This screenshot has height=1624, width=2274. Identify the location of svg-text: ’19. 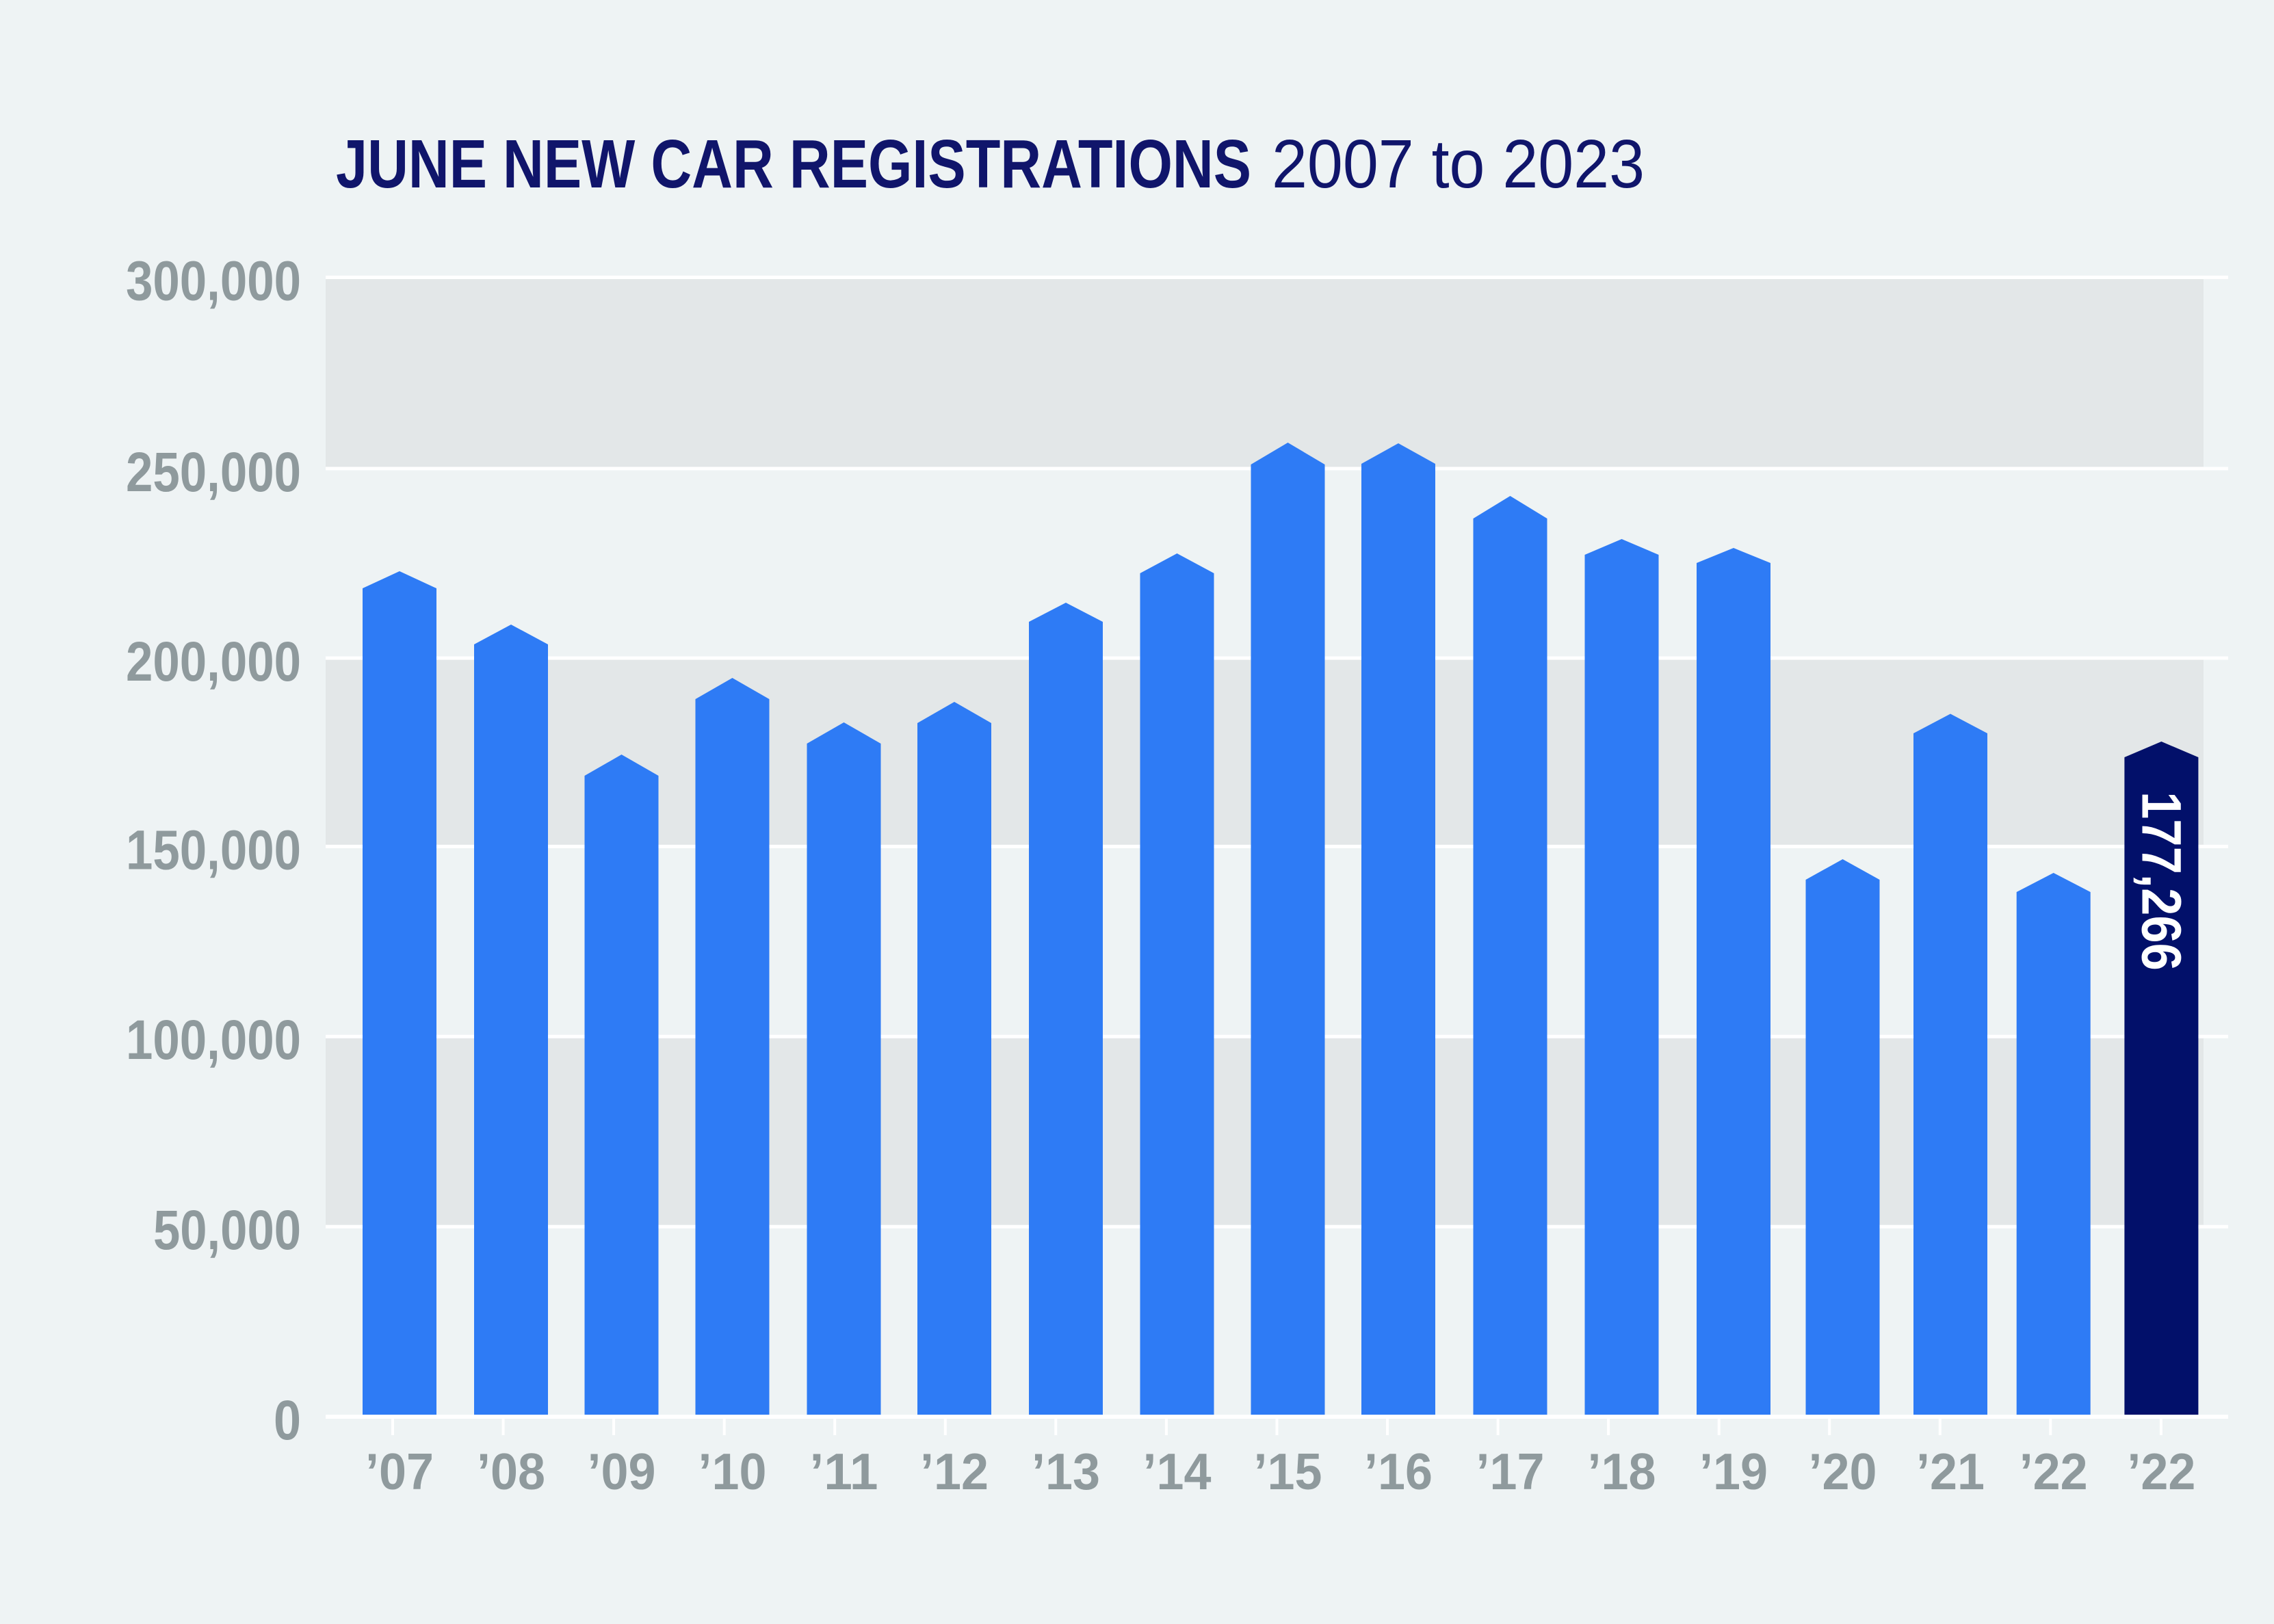
(1733, 1472).